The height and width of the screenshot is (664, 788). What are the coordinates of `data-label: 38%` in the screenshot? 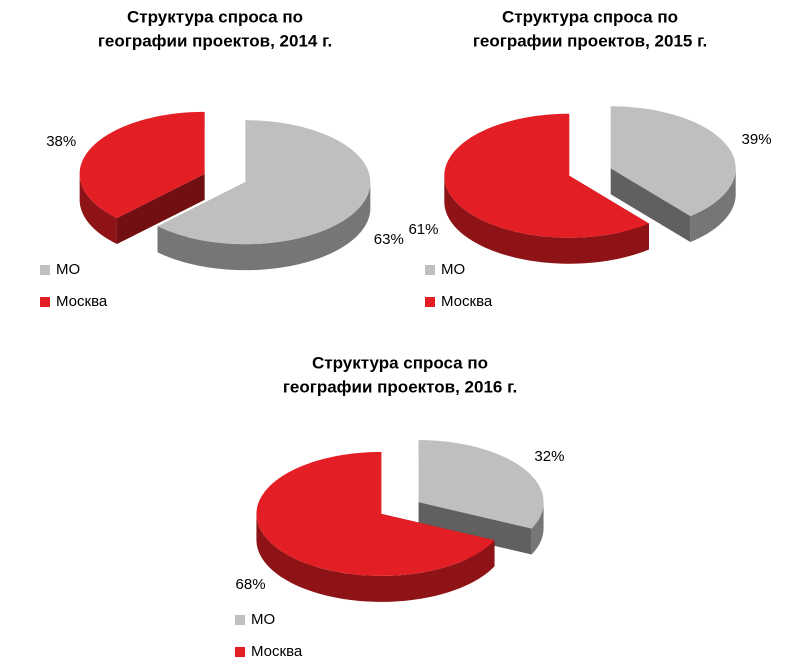 It's located at (61, 141).